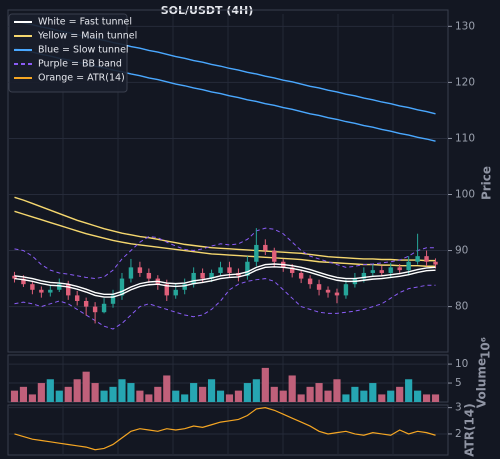 This screenshot has height=459, width=500. I want to click on legend-label: Yellow = Main tunnel, so click(87, 36).